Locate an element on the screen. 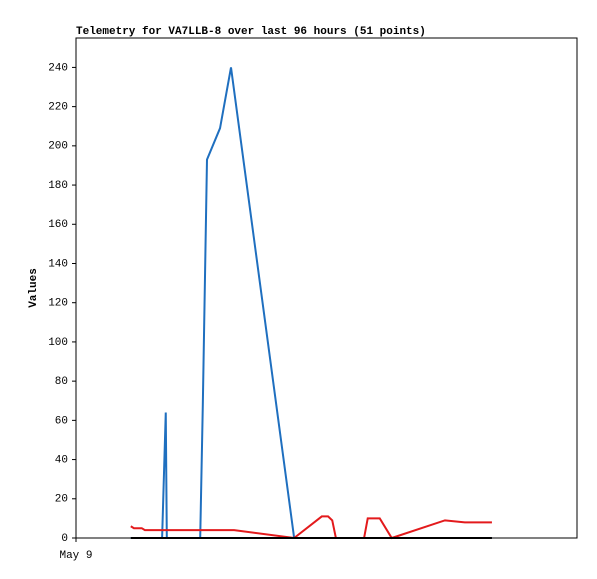 Image resolution: width=597 pixels, height=579 pixels. y-tick-label: 120 is located at coordinates (58, 304).